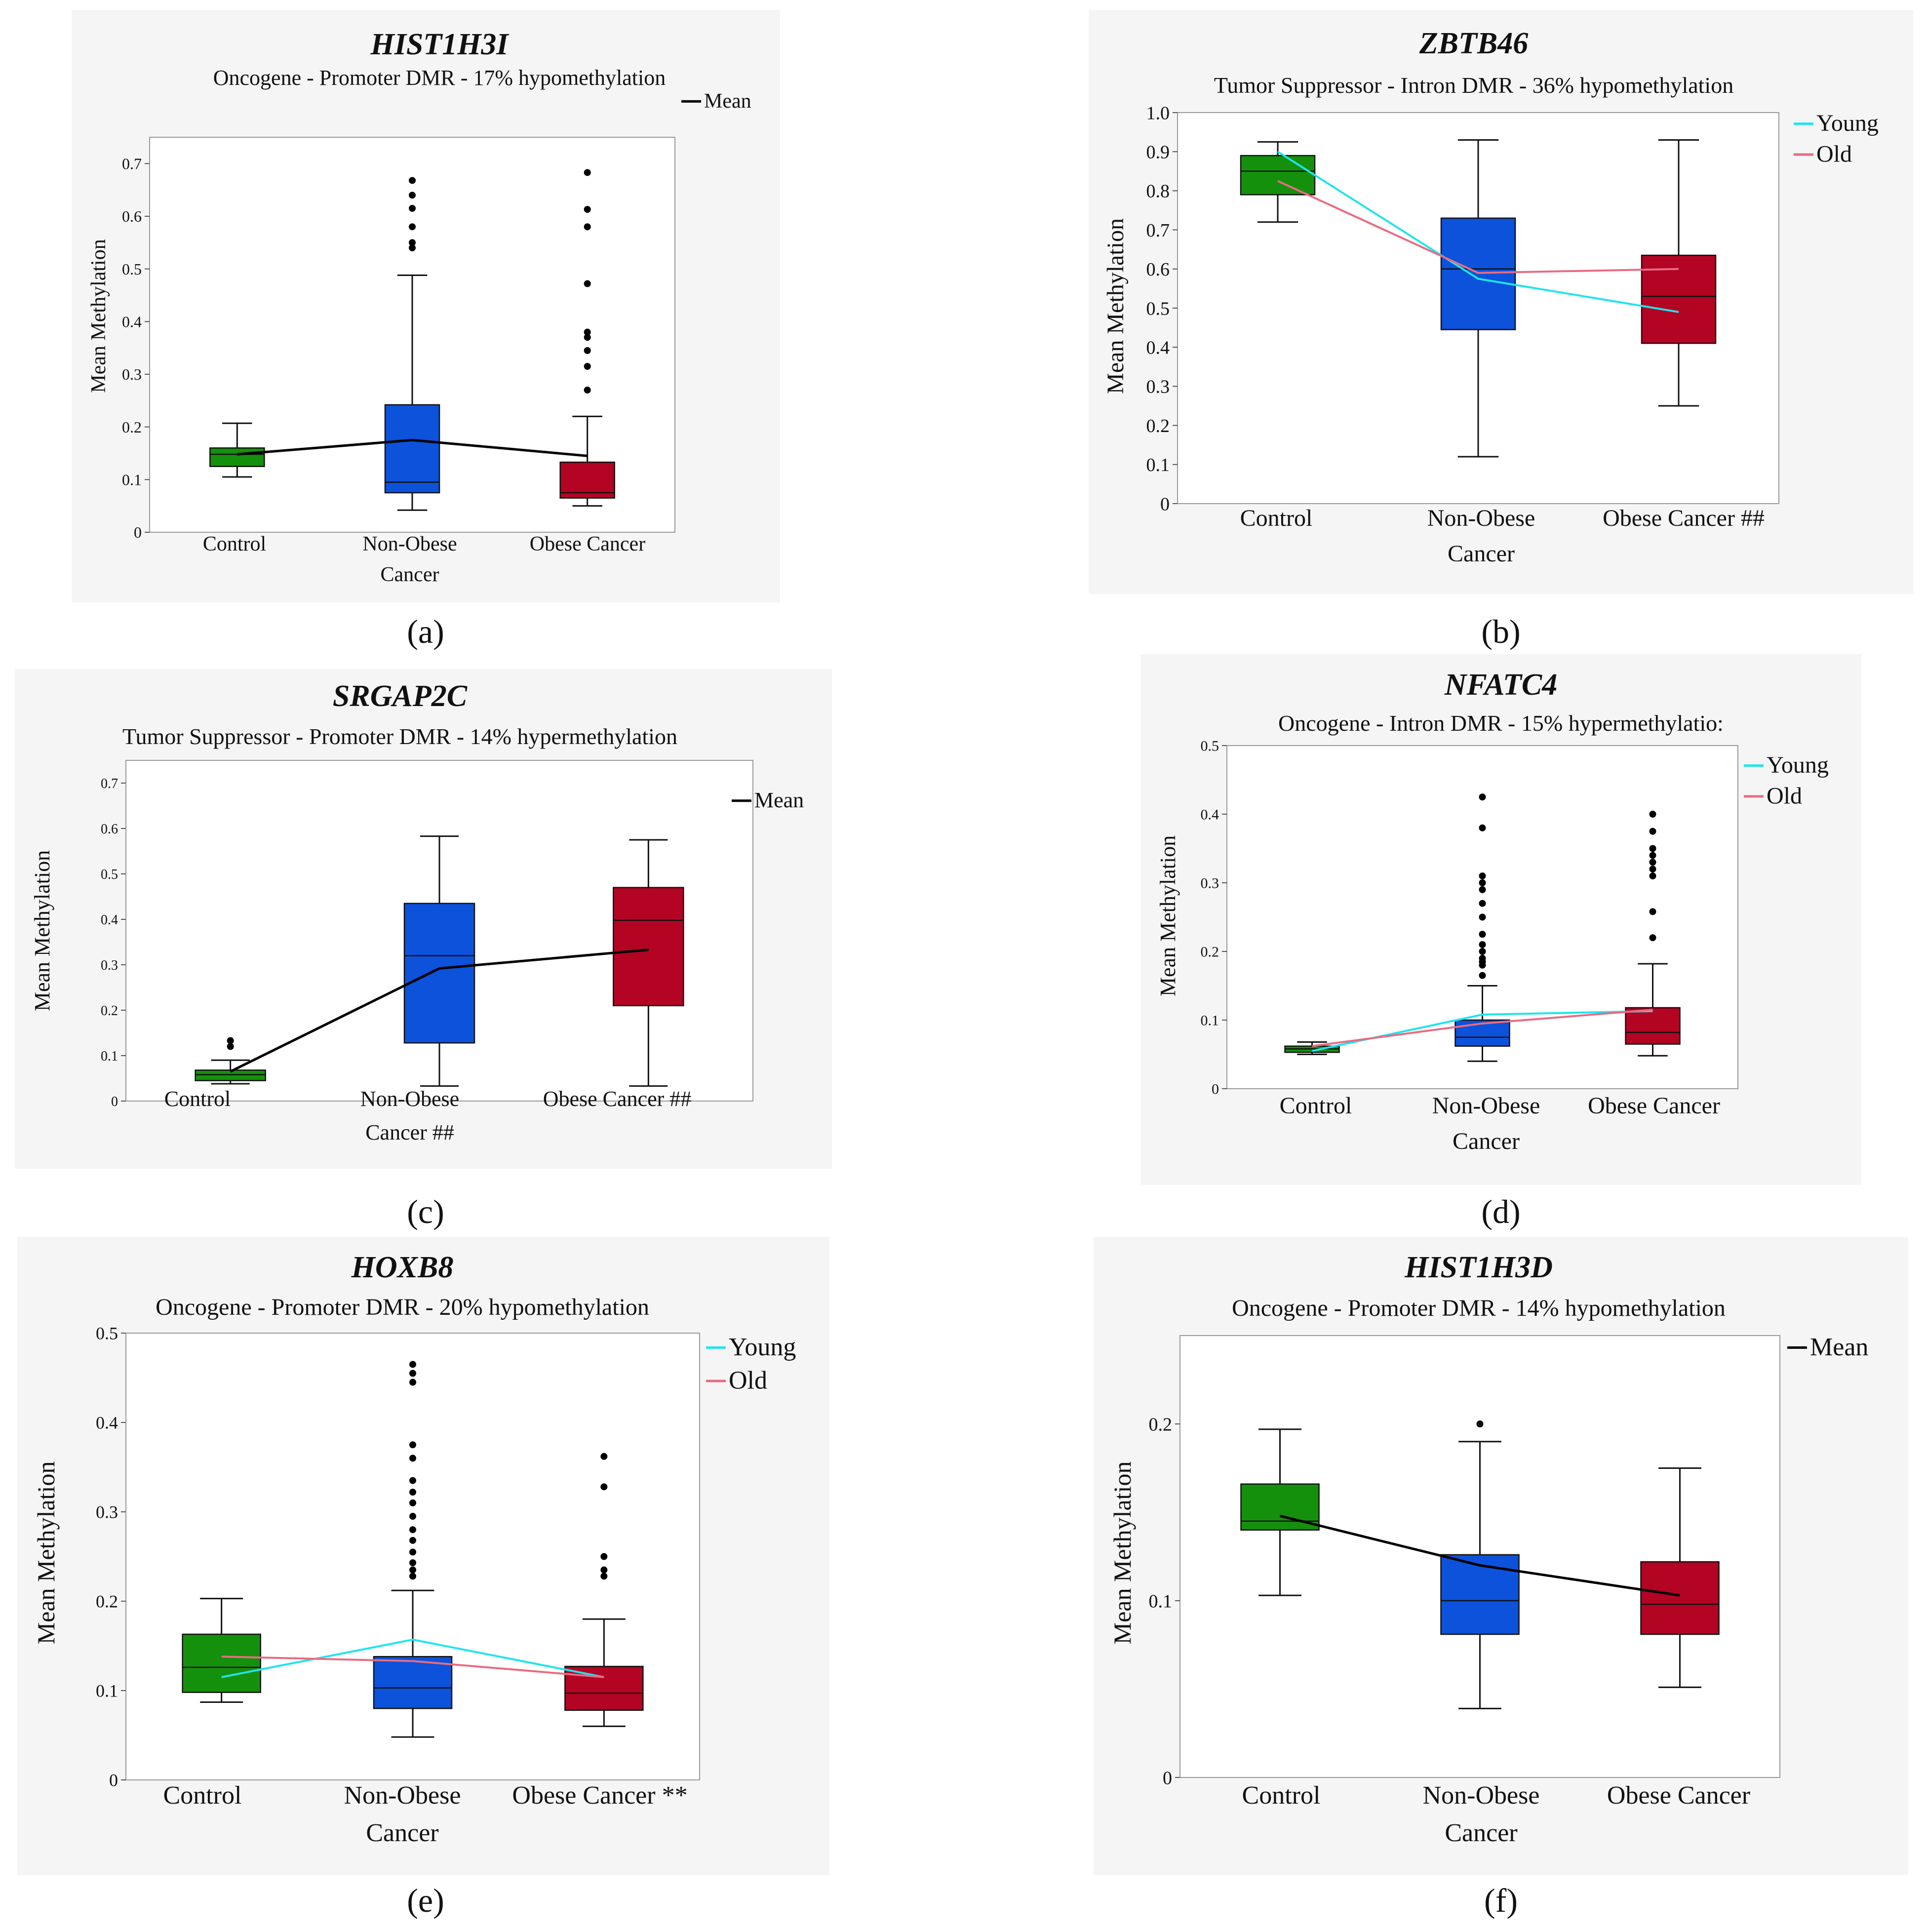 The height and width of the screenshot is (1932, 1926). I want to click on y-tick-label: 0.6, so click(110, 829).